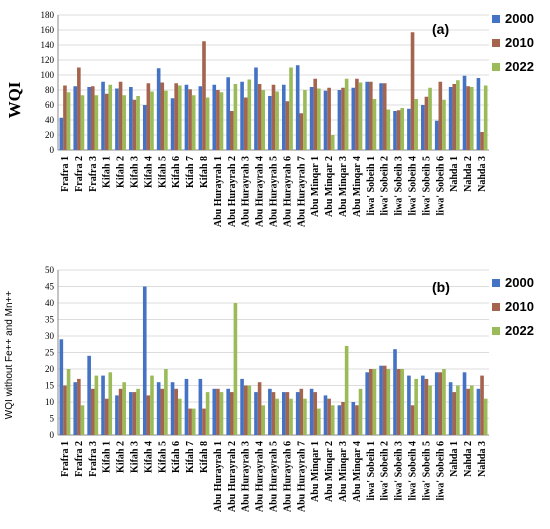 This screenshot has width=550, height=529. Describe the element at coordinates (50, 90) in the screenshot. I see `y-tick-label: 80` at that location.